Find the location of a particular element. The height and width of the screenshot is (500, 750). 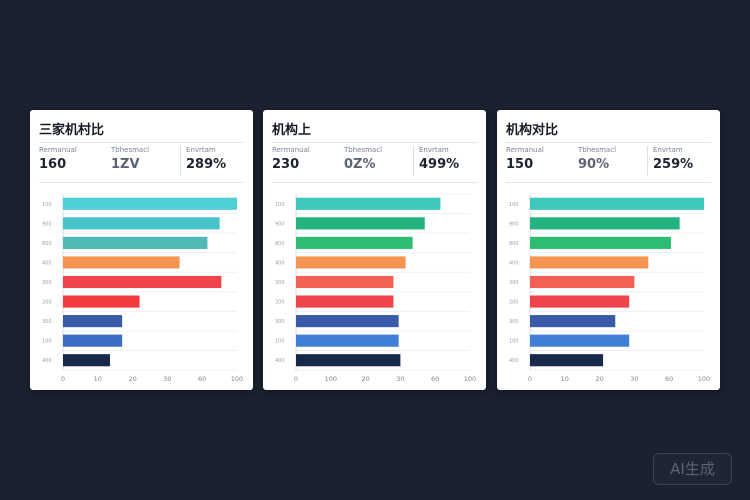

stat-3: Envrtam 289% is located at coordinates (216, 161).